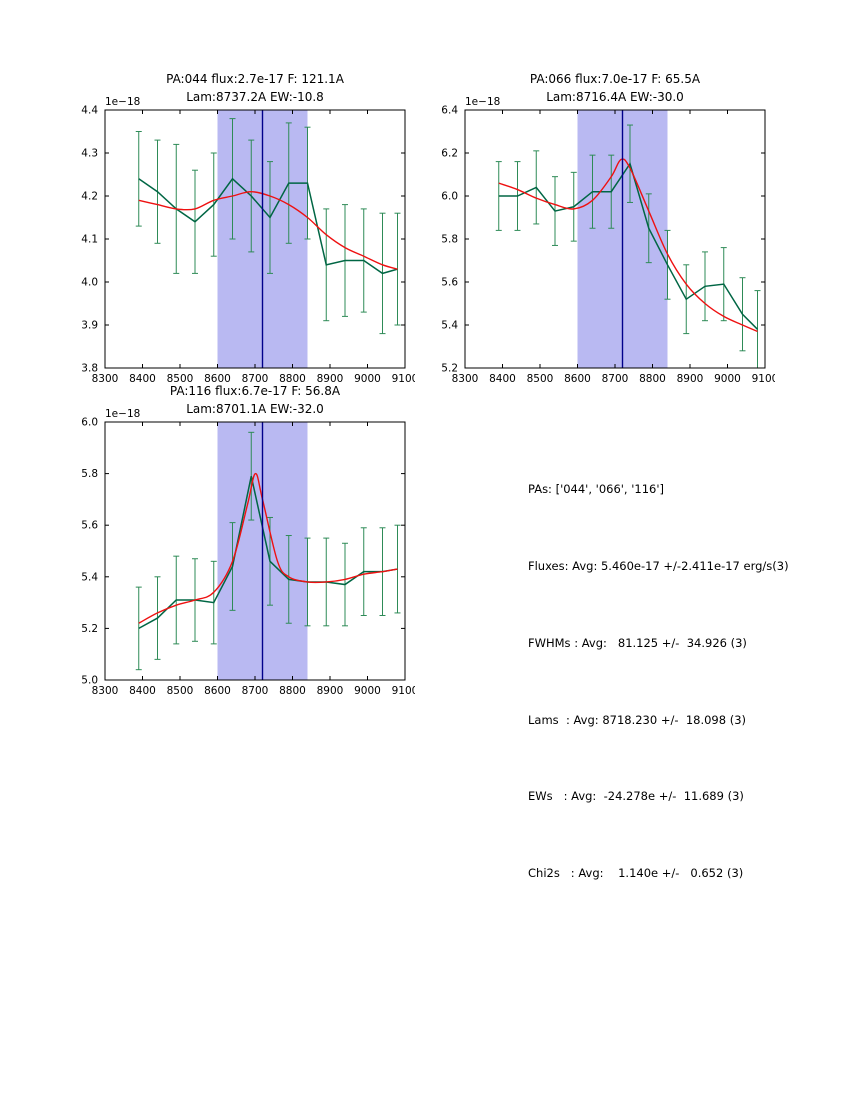 Image resolution: width=850 pixels, height=1100 pixels. What do you see at coordinates (596, 489) in the screenshot?
I see `summary-line-pas: PAs: ['044', '066', '116']` at bounding box center [596, 489].